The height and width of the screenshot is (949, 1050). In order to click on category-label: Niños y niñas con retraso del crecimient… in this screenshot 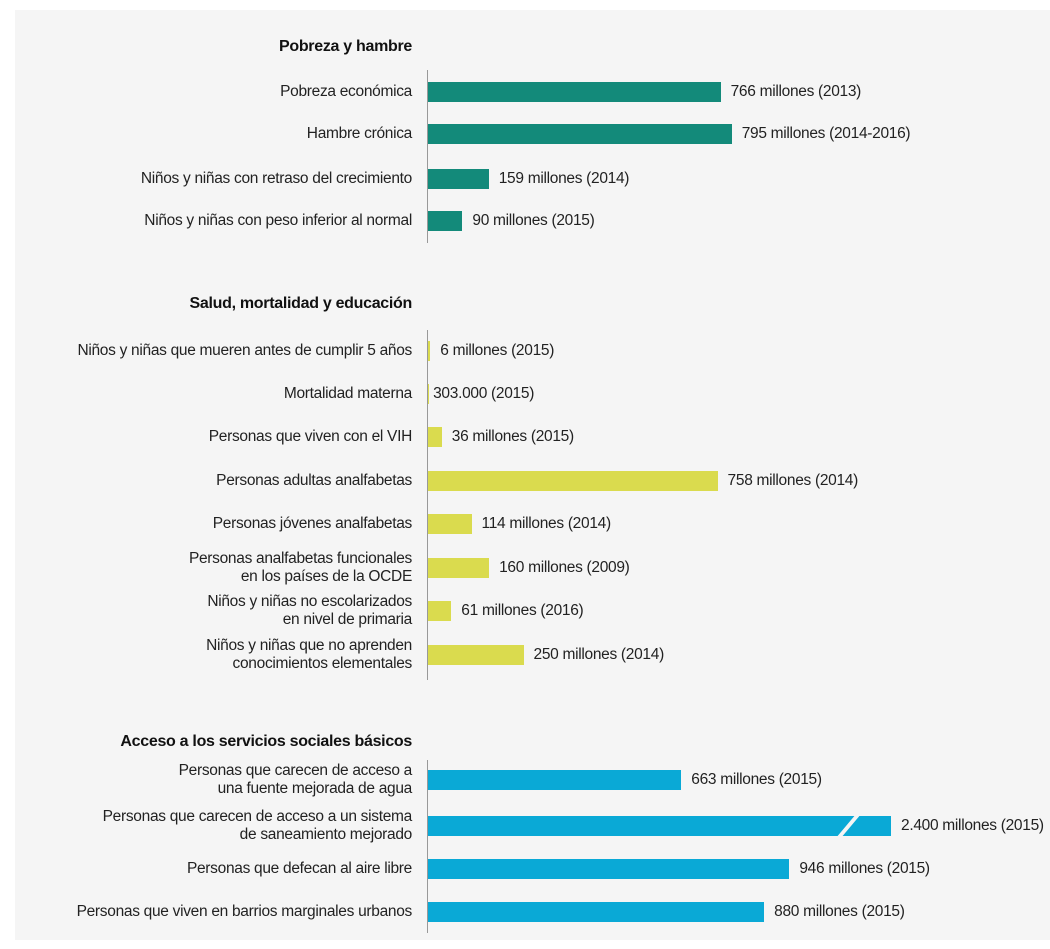, I will do `click(276, 178)`.